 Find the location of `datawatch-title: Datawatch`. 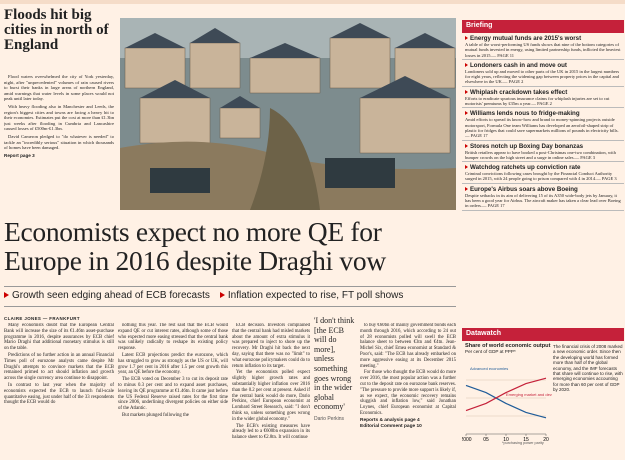

datawatch-title: Datawatch is located at coordinates (543, 334).